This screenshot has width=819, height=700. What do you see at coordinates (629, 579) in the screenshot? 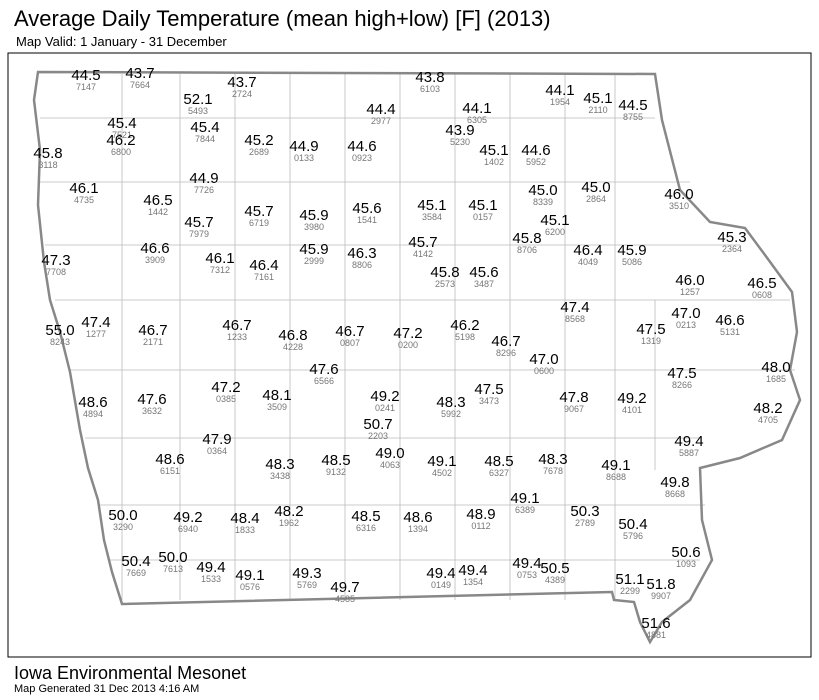
I see `station-value: 51.1` at bounding box center [629, 579].